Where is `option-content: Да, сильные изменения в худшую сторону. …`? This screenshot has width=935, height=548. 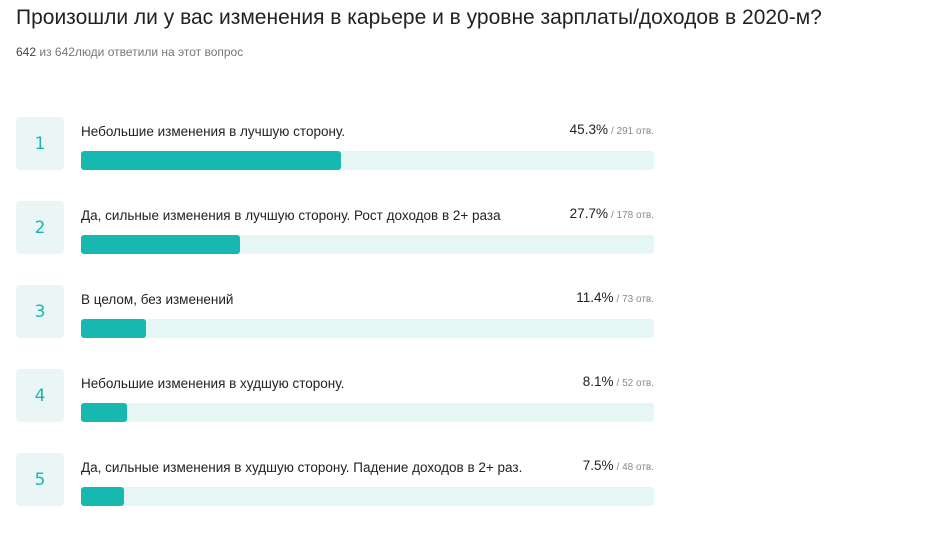 option-content: Да, сильные изменения в худшую сторону. … is located at coordinates (367, 479).